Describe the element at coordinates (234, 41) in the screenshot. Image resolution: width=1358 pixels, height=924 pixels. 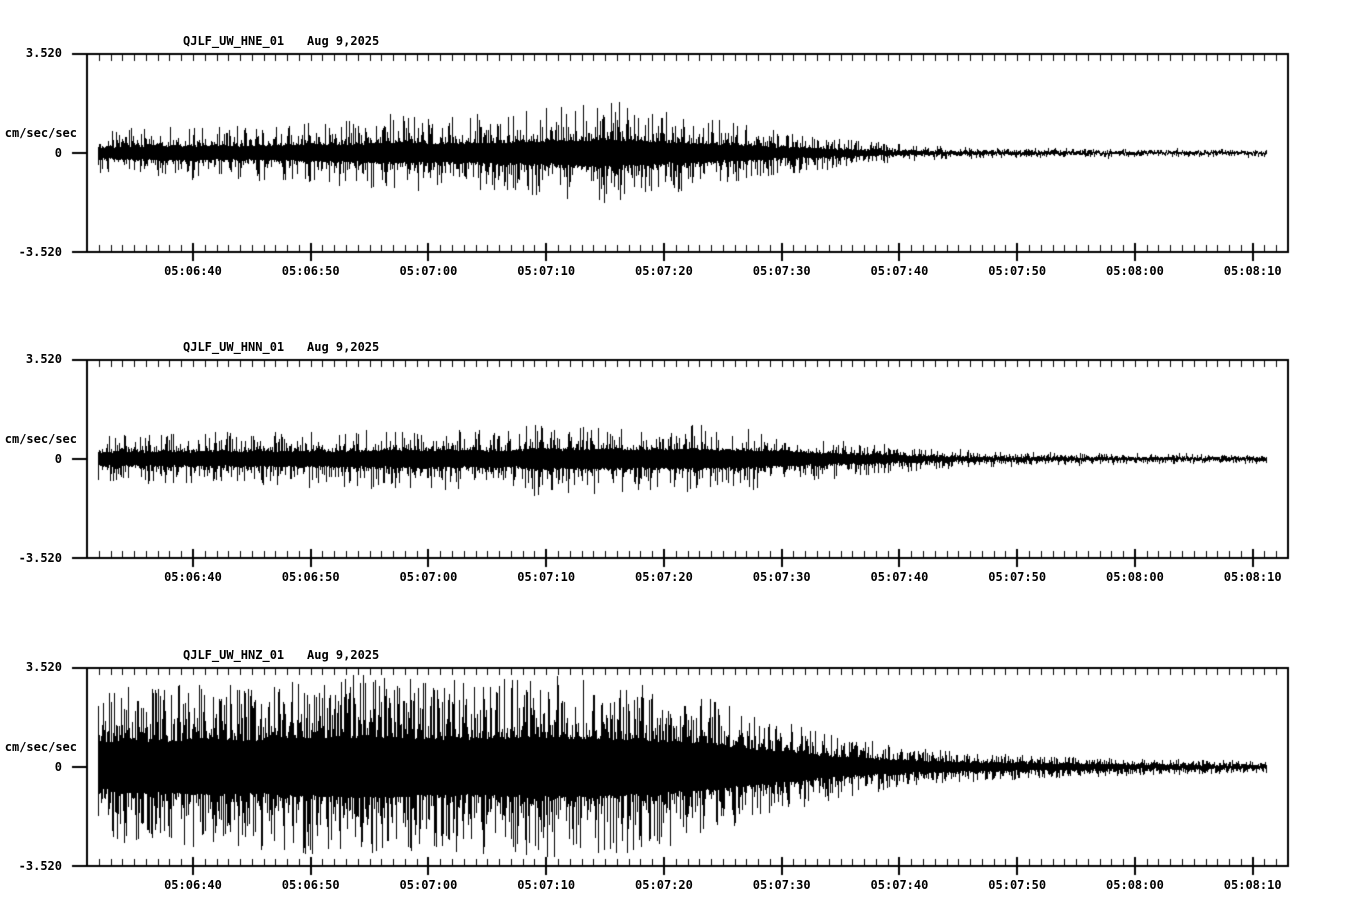
I see `panel-title-station: QJLF_UW_HNE_01` at that location.